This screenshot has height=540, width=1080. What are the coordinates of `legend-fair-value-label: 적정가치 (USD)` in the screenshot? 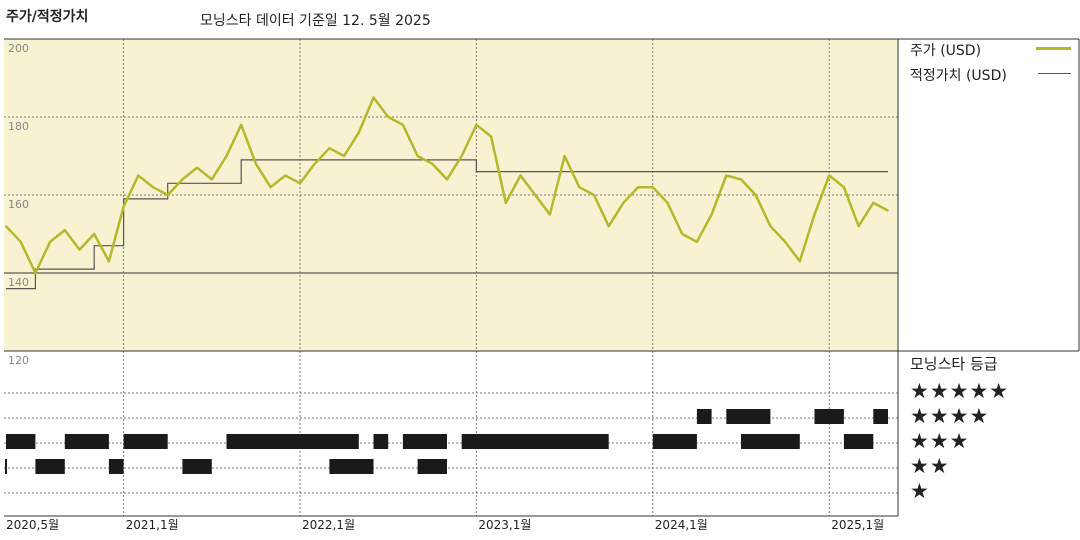 It's located at (958, 76).